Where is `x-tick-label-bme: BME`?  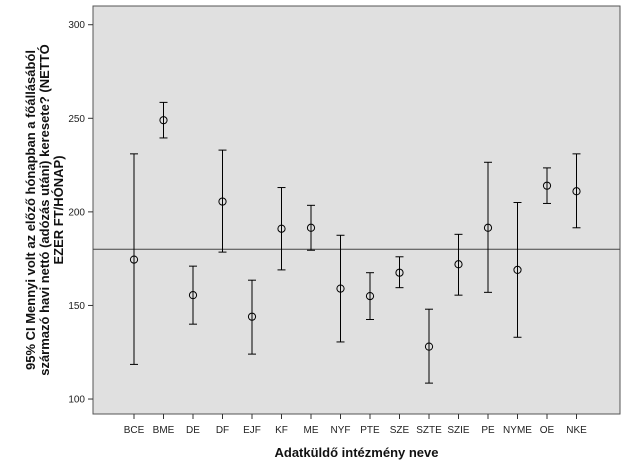
x-tick-label-bme: BME is located at coordinates (164, 430).